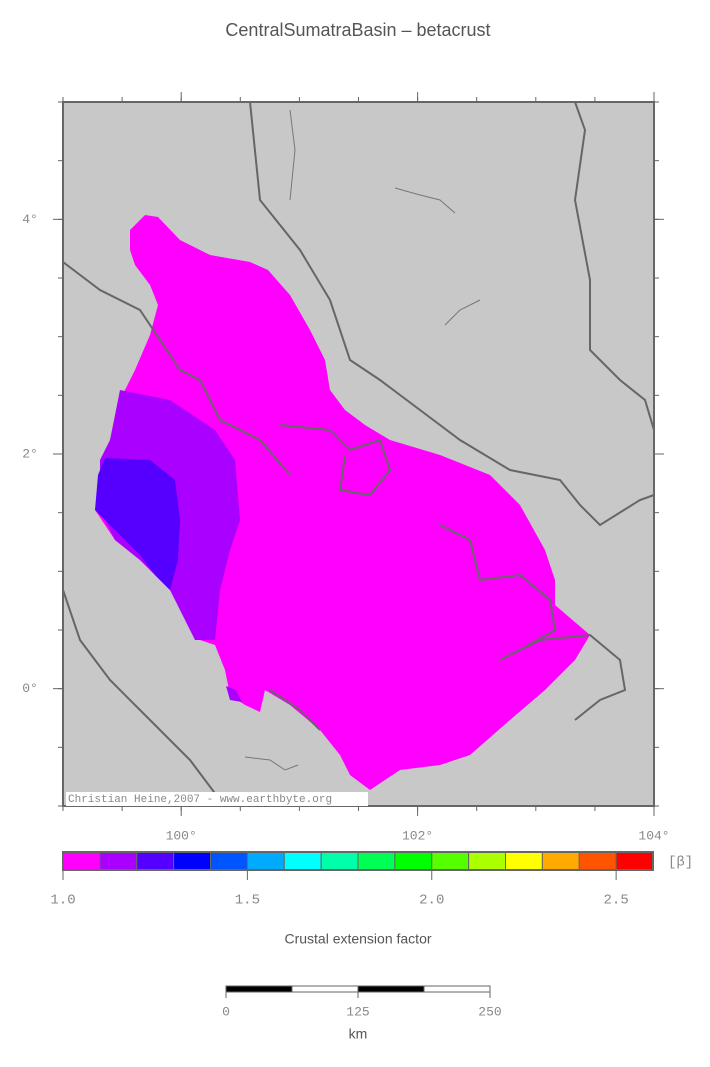  I want to click on colorbar-frame, so click(358, 861).